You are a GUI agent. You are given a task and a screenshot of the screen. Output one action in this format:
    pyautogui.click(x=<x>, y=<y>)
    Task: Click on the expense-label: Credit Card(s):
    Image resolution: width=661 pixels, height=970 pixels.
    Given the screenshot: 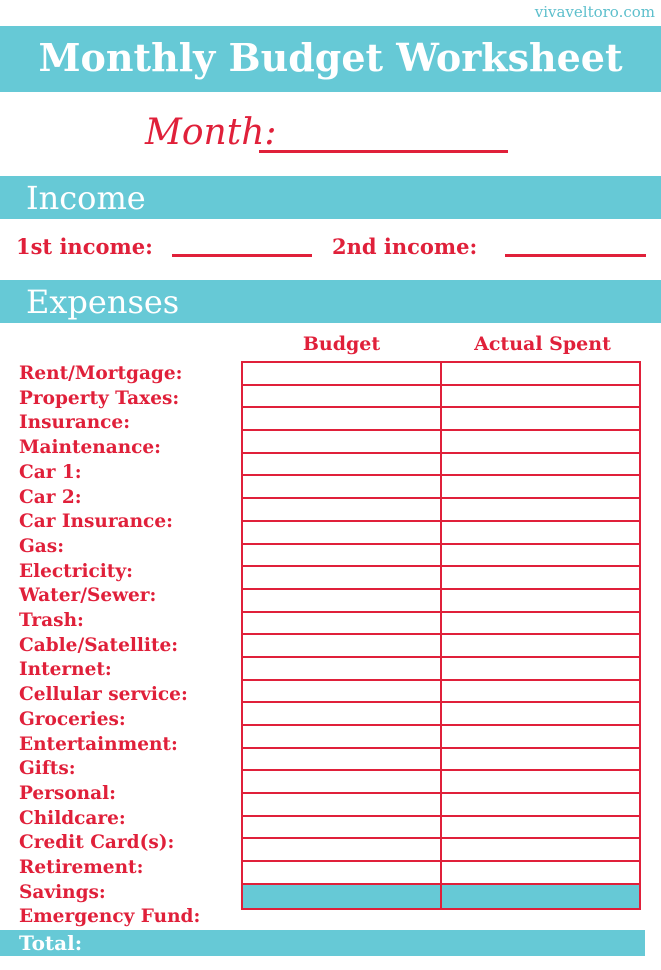 What is the action you would take?
    pyautogui.click(x=97, y=843)
    